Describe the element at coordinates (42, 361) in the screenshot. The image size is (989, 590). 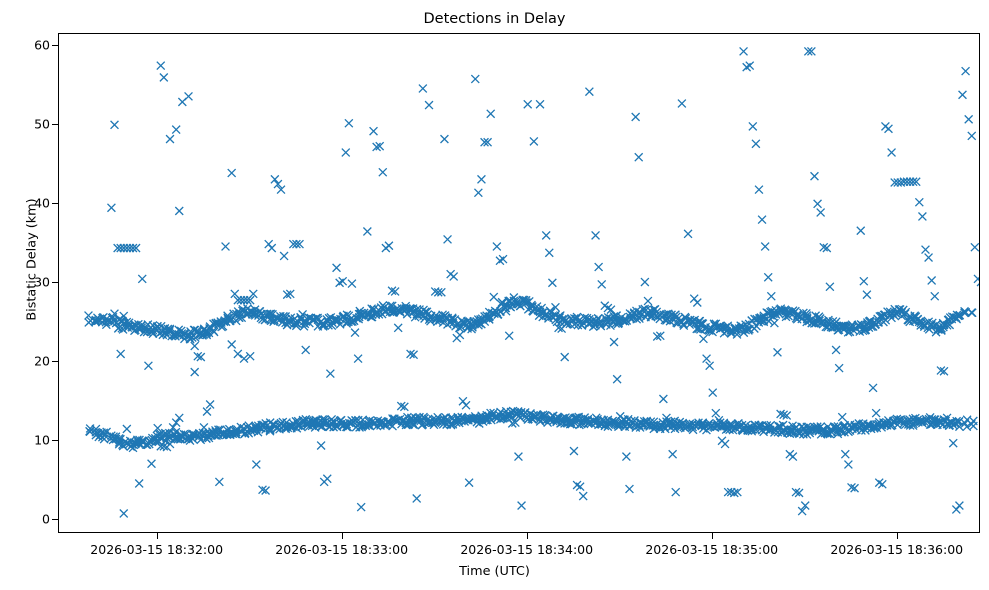
I see `y-axis-tick-label: 20` at that location.